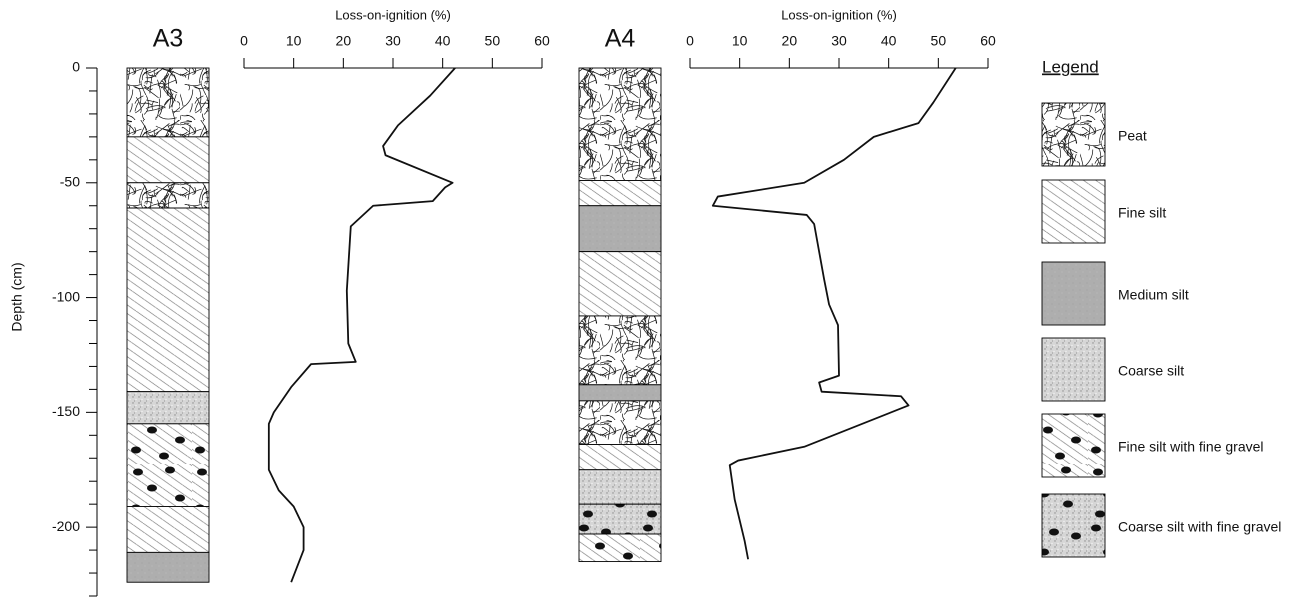 This screenshot has height=598, width=1315. I want to click on core-title: A4, so click(620, 39).